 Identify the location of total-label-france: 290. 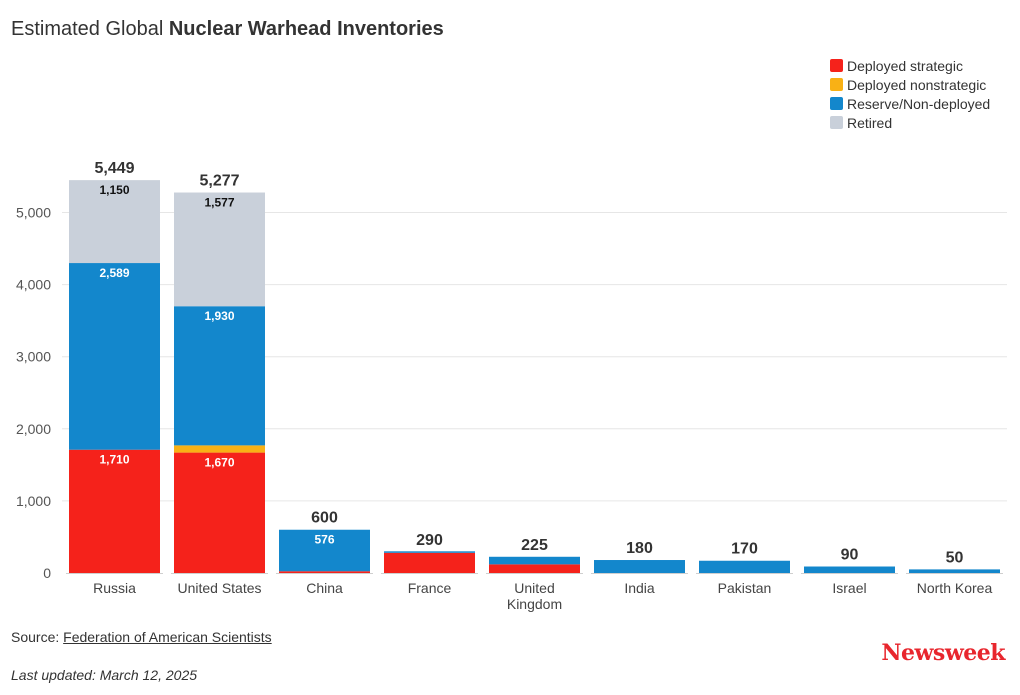
(429, 540).